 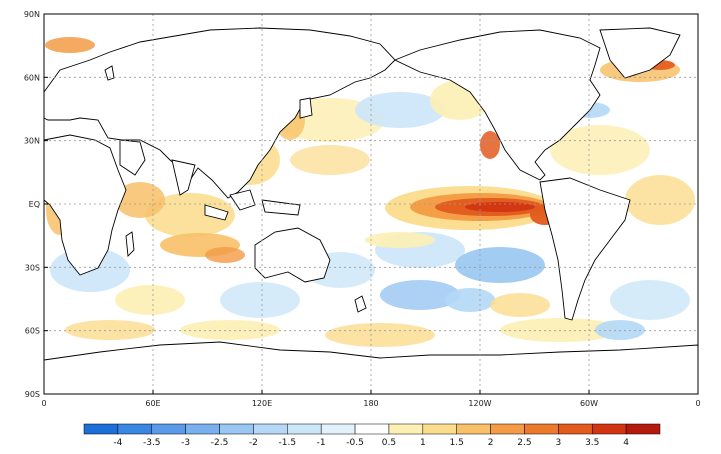 What do you see at coordinates (423, 443) in the screenshot?
I see `colorbar-label: 1` at bounding box center [423, 443].